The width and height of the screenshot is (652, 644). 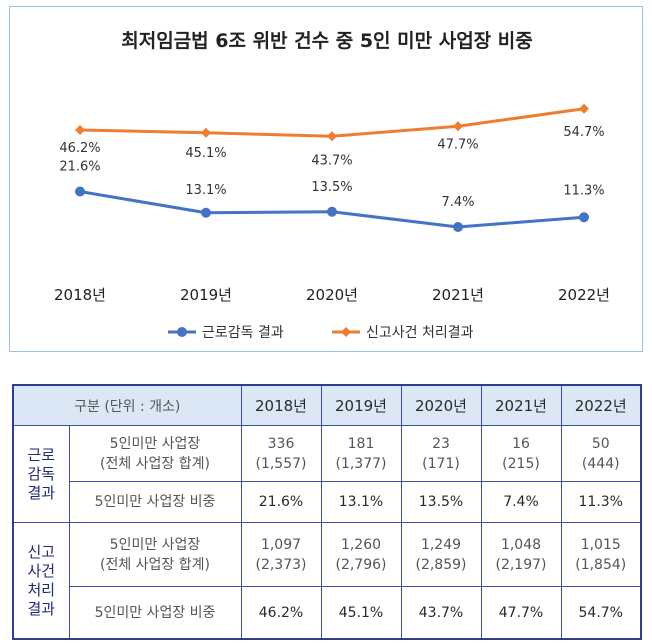 I want to click on table-row: 5인미만 사업장 비중 21.6% 13.1% 13.5% 7.4% 11.3%, so click(x=327, y=502).